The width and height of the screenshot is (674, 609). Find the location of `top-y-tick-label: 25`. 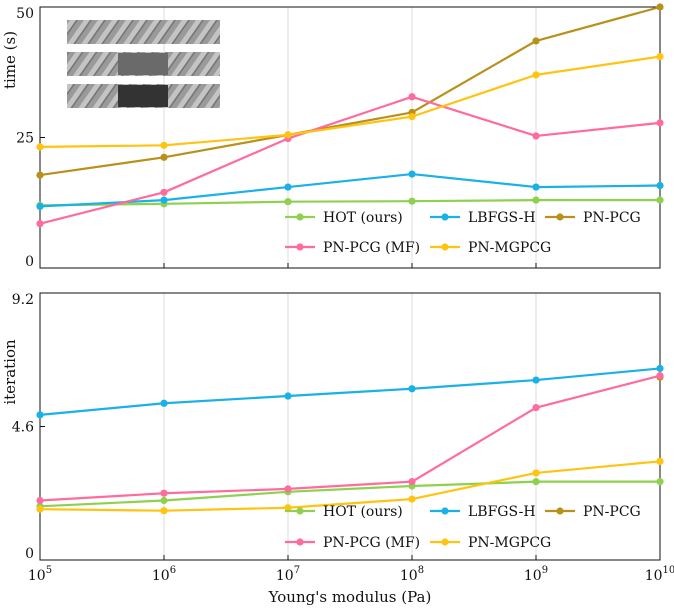

top-y-tick-label: 25 is located at coordinates (25, 139).